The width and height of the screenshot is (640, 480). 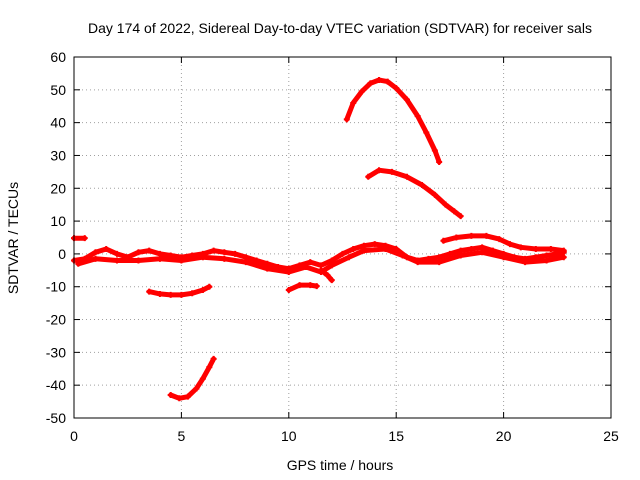 I want to click on y-tick-label: 10, so click(x=58, y=221).